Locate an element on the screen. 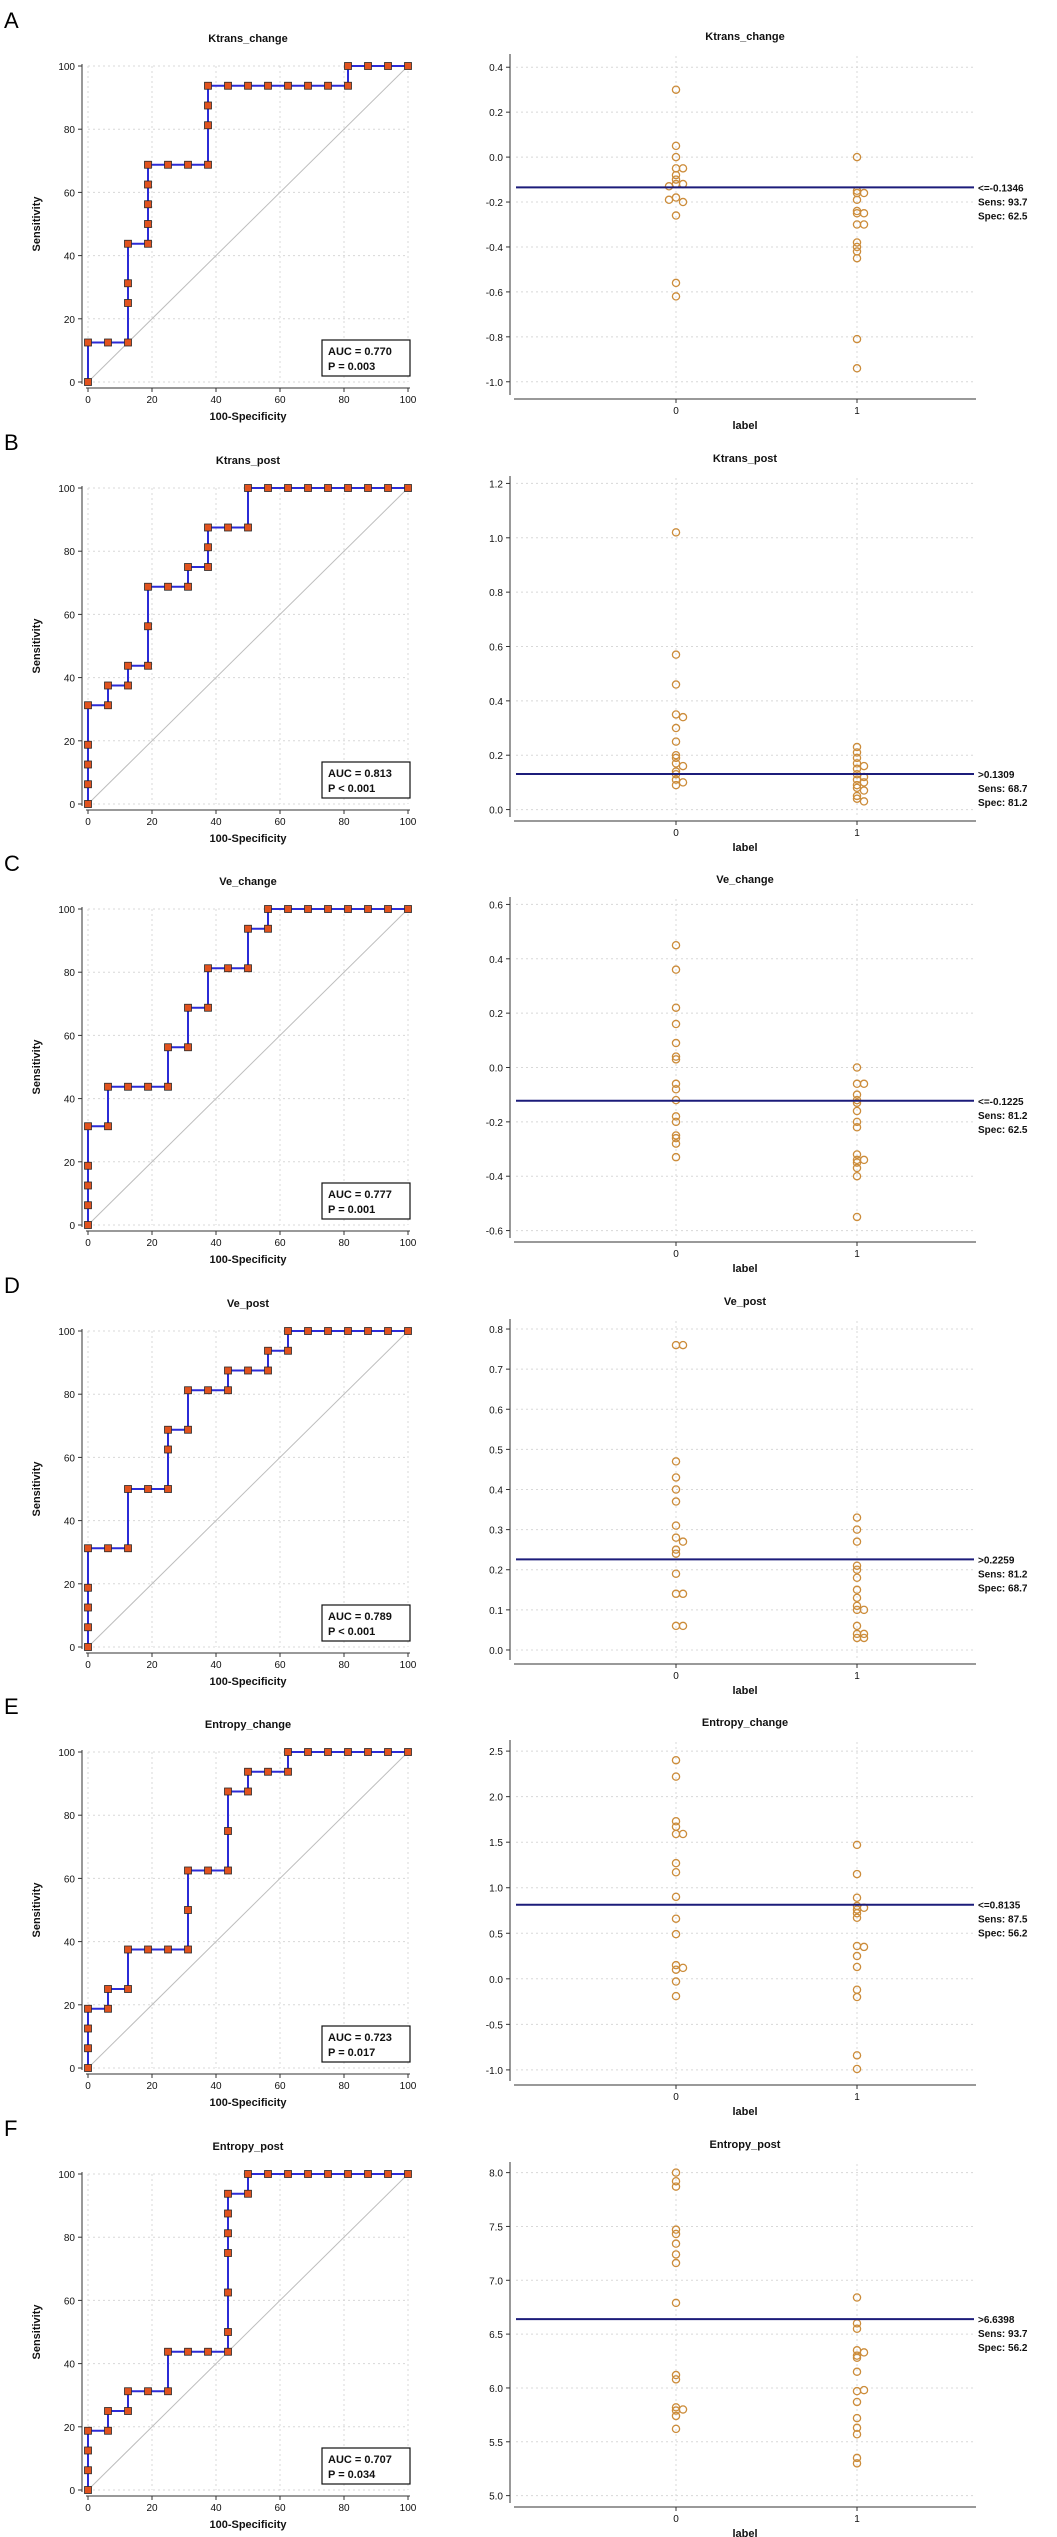 The width and height of the screenshot is (1057, 2537). auc-value: AUC = 0.813 is located at coordinates (360, 774).